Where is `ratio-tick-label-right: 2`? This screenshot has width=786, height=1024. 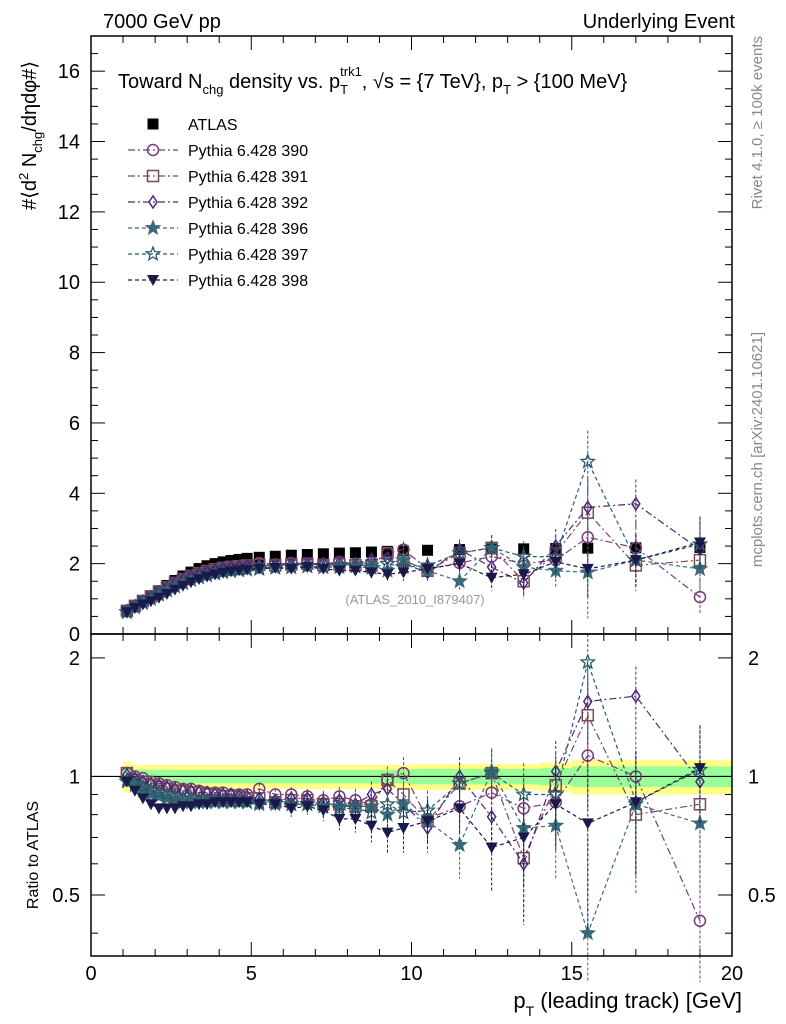
ratio-tick-label-right: 2 is located at coordinates (753, 659).